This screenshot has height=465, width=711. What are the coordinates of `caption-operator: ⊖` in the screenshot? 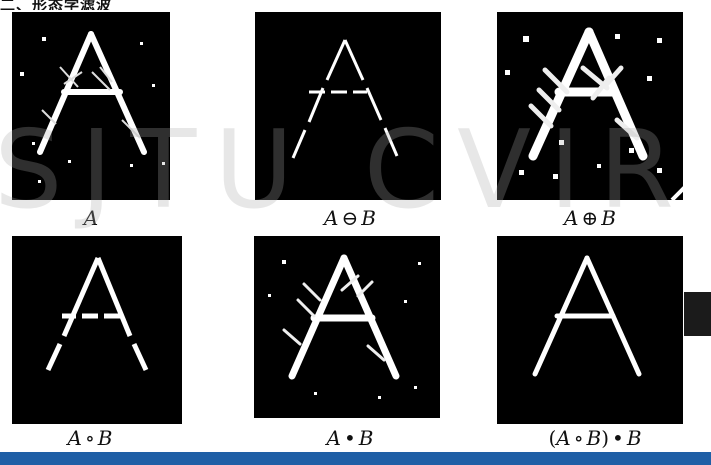 It's located at (350, 218).